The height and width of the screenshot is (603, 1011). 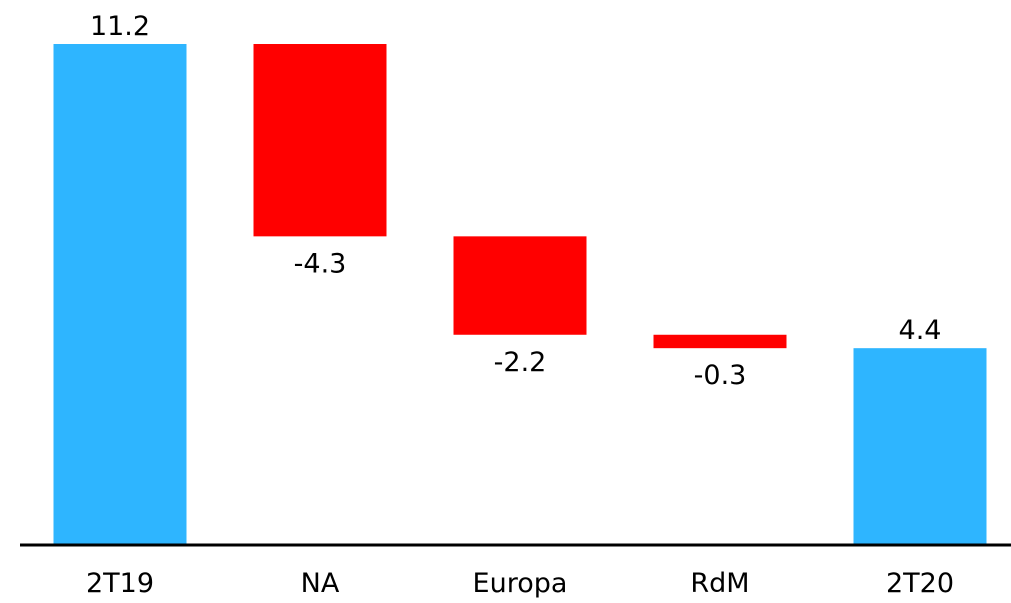 What do you see at coordinates (720, 341) in the screenshot?
I see `bar-rdm` at bounding box center [720, 341].